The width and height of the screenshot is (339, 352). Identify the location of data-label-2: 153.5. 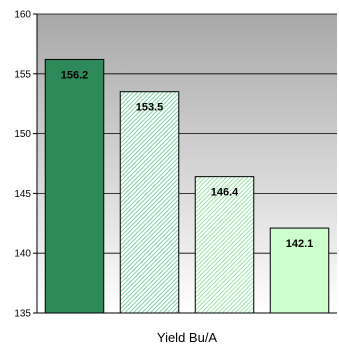
(150, 108).